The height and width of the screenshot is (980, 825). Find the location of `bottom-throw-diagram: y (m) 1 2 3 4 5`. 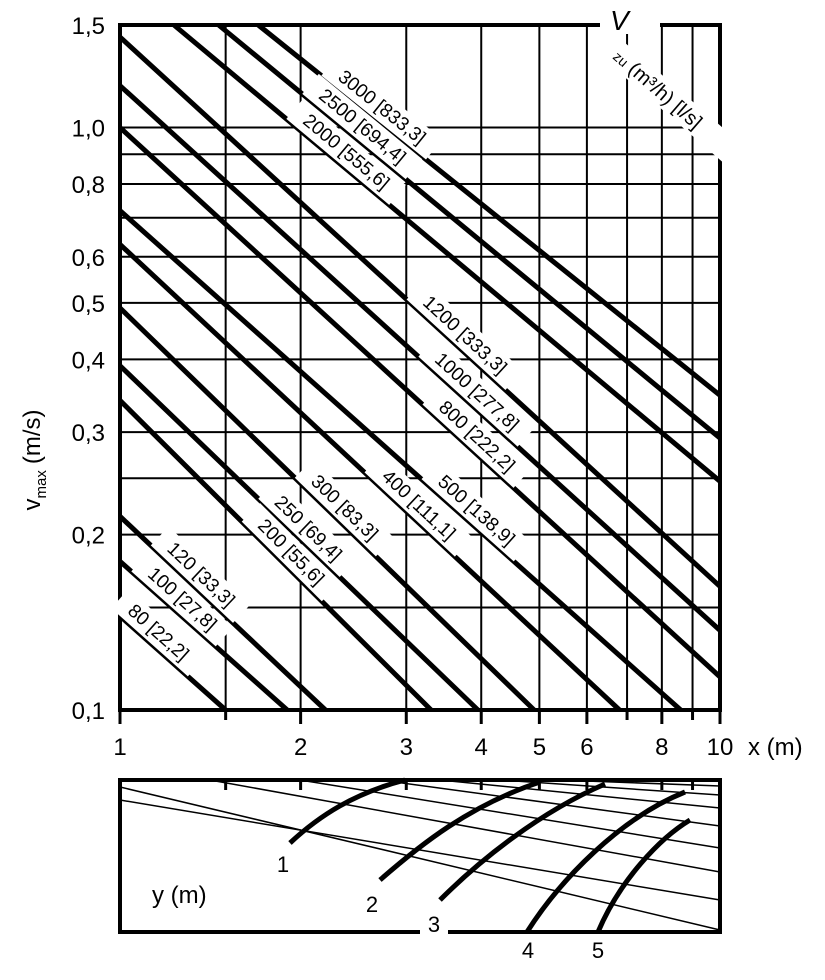

bottom-throw-diagram: y (m) 1 2 3 4 5 is located at coordinates (420, 870).